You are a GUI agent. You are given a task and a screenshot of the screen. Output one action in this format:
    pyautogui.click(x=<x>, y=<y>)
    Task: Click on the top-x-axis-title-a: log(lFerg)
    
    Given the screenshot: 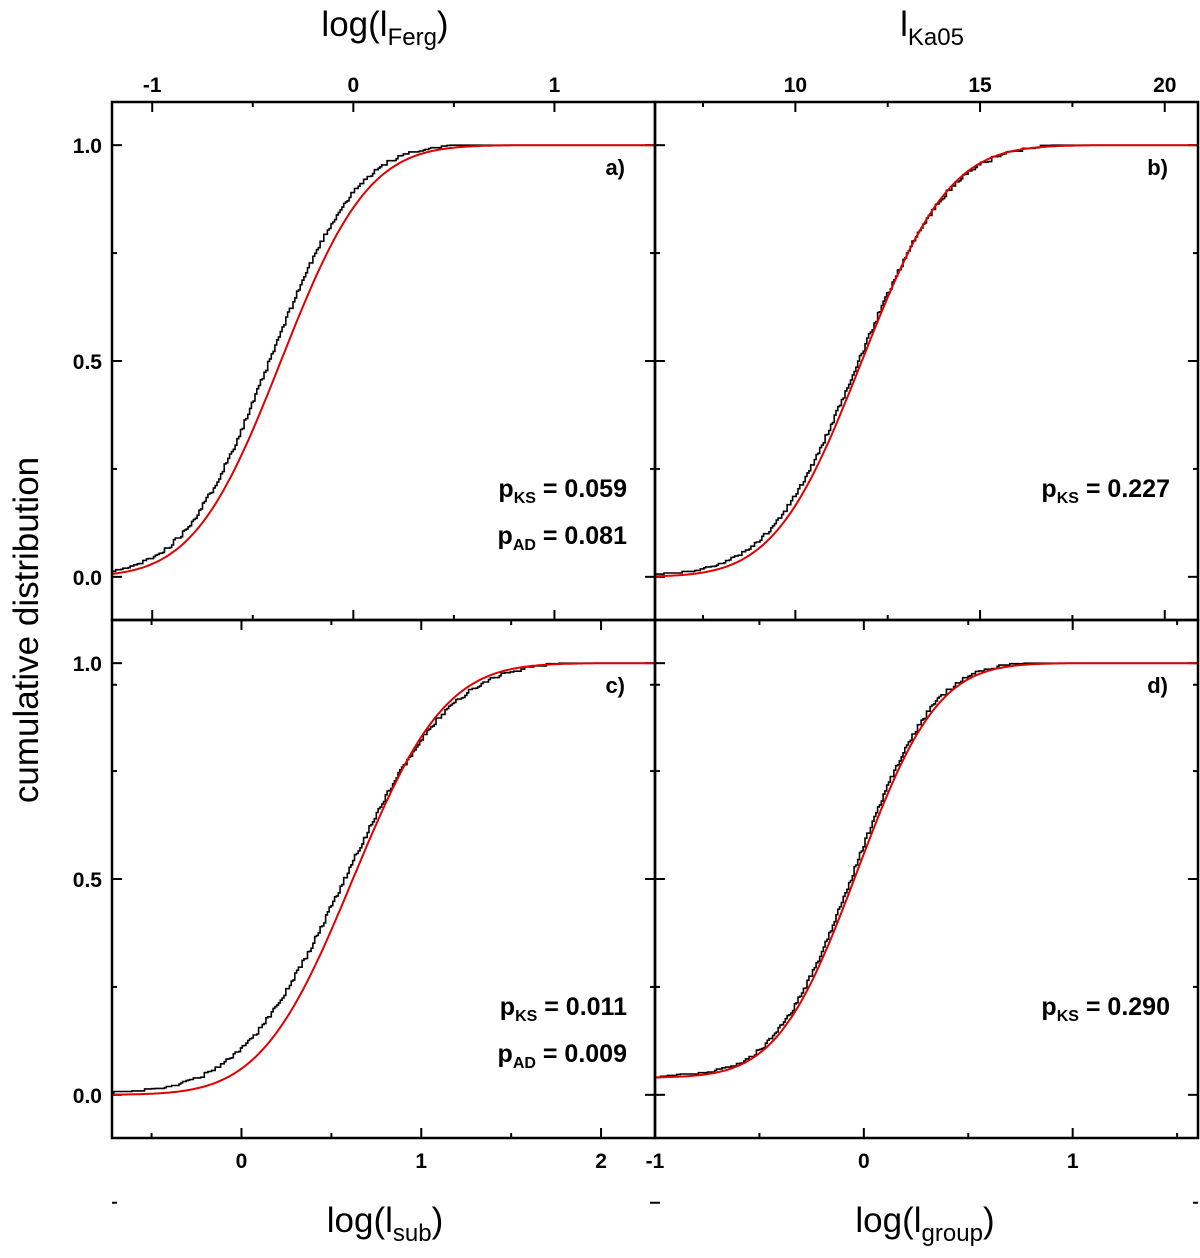 What is the action you would take?
    pyautogui.click(x=384, y=28)
    